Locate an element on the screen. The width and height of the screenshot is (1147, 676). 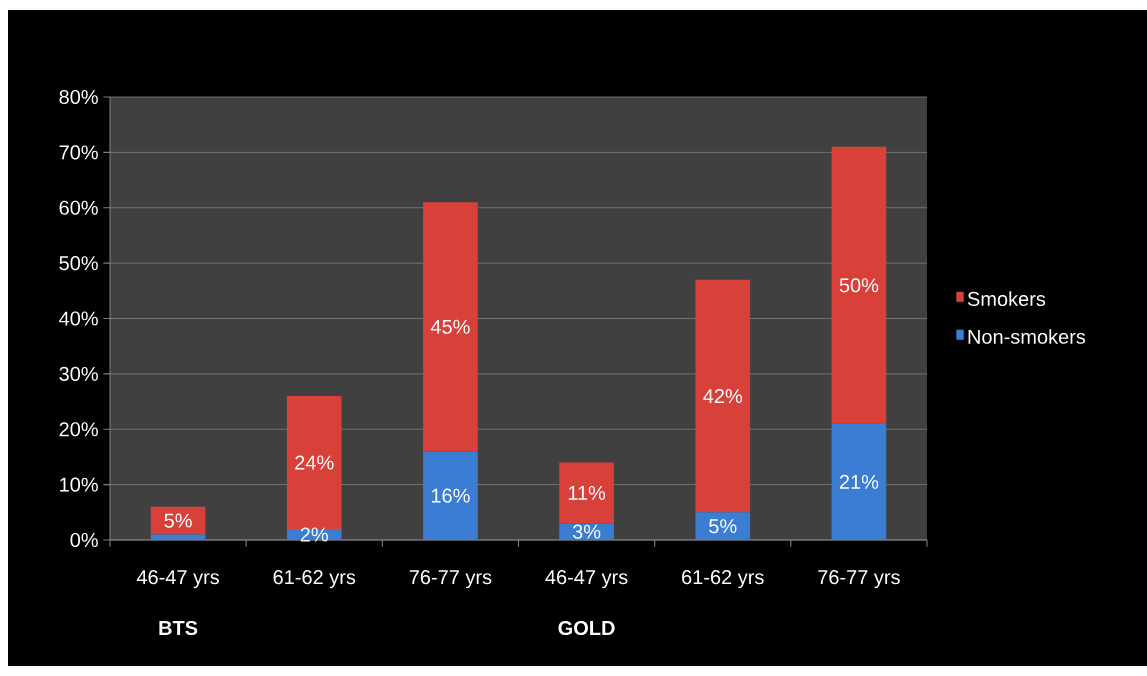
data-label: 11% is located at coordinates (587, 492).